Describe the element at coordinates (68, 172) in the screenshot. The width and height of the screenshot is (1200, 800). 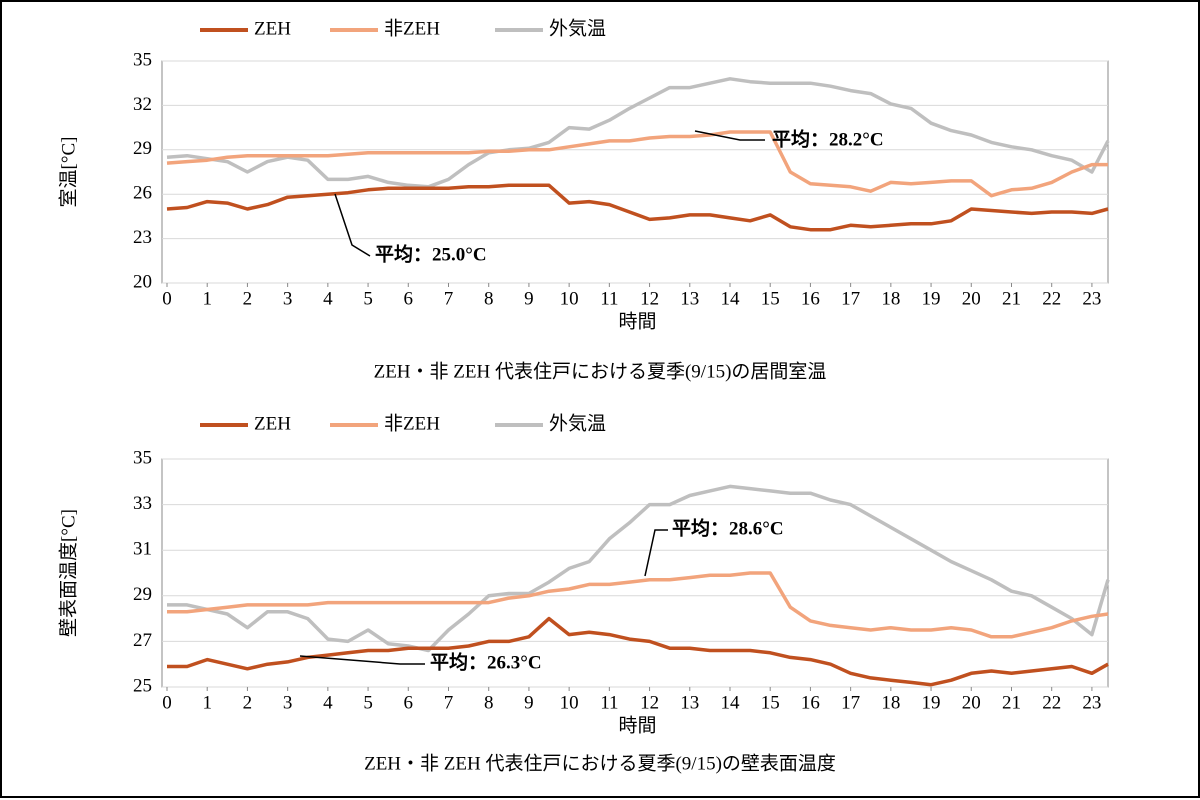
I see `y-axis-title: 室温[°C]` at that location.